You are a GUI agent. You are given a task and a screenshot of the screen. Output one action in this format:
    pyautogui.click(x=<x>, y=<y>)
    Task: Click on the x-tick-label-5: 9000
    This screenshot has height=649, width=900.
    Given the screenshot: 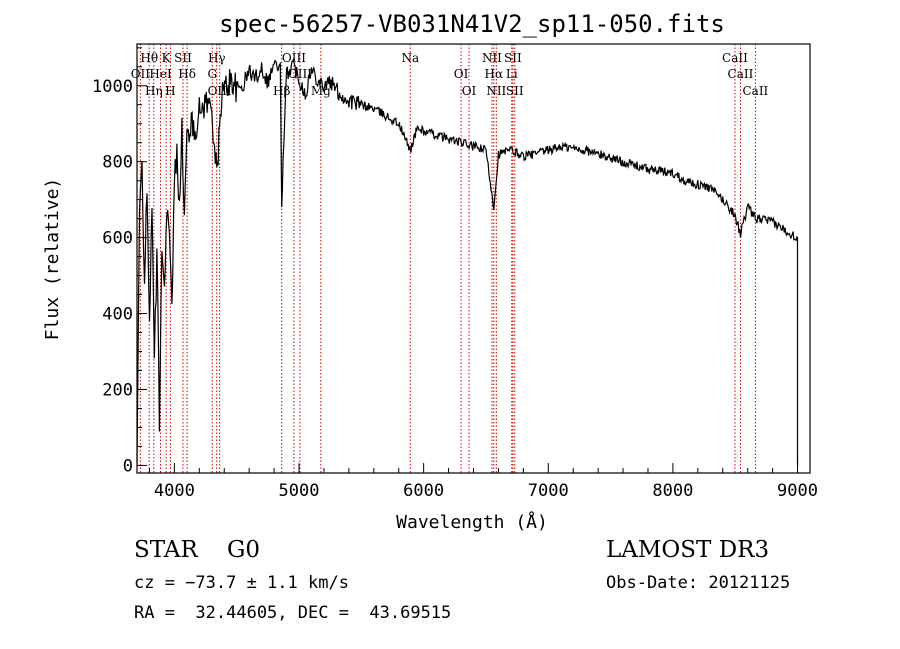 What is the action you would take?
    pyautogui.click(x=797, y=491)
    